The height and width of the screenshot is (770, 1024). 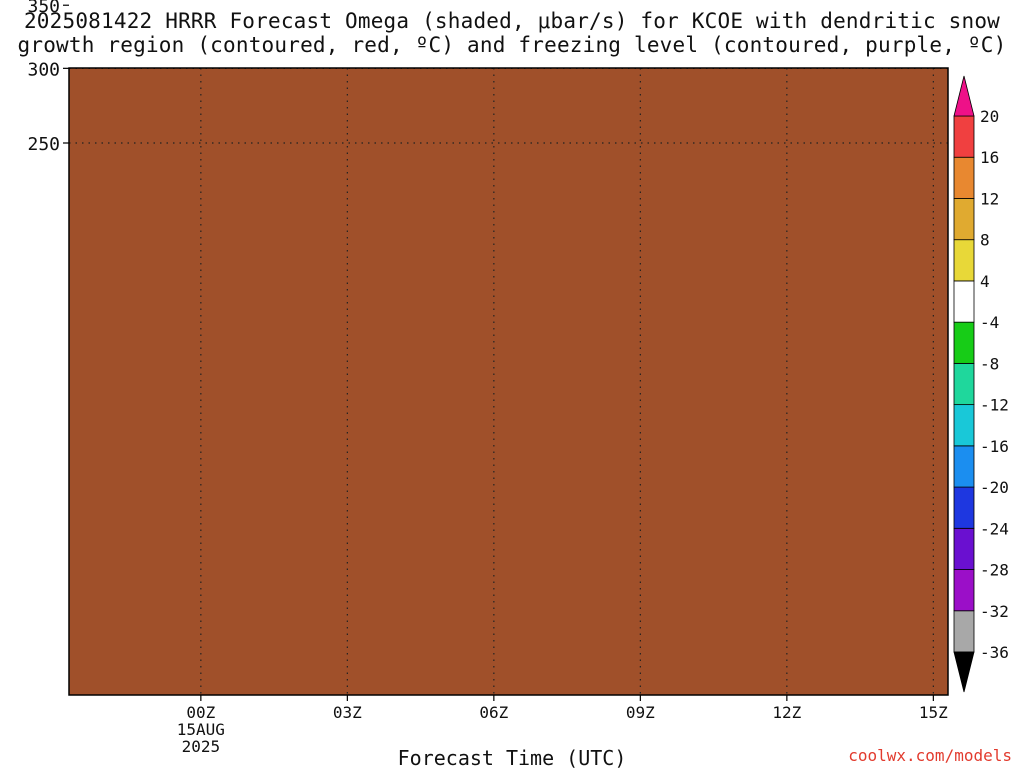 What do you see at coordinates (347, 712) in the screenshot?
I see `x-tick-label: 03Z` at bounding box center [347, 712].